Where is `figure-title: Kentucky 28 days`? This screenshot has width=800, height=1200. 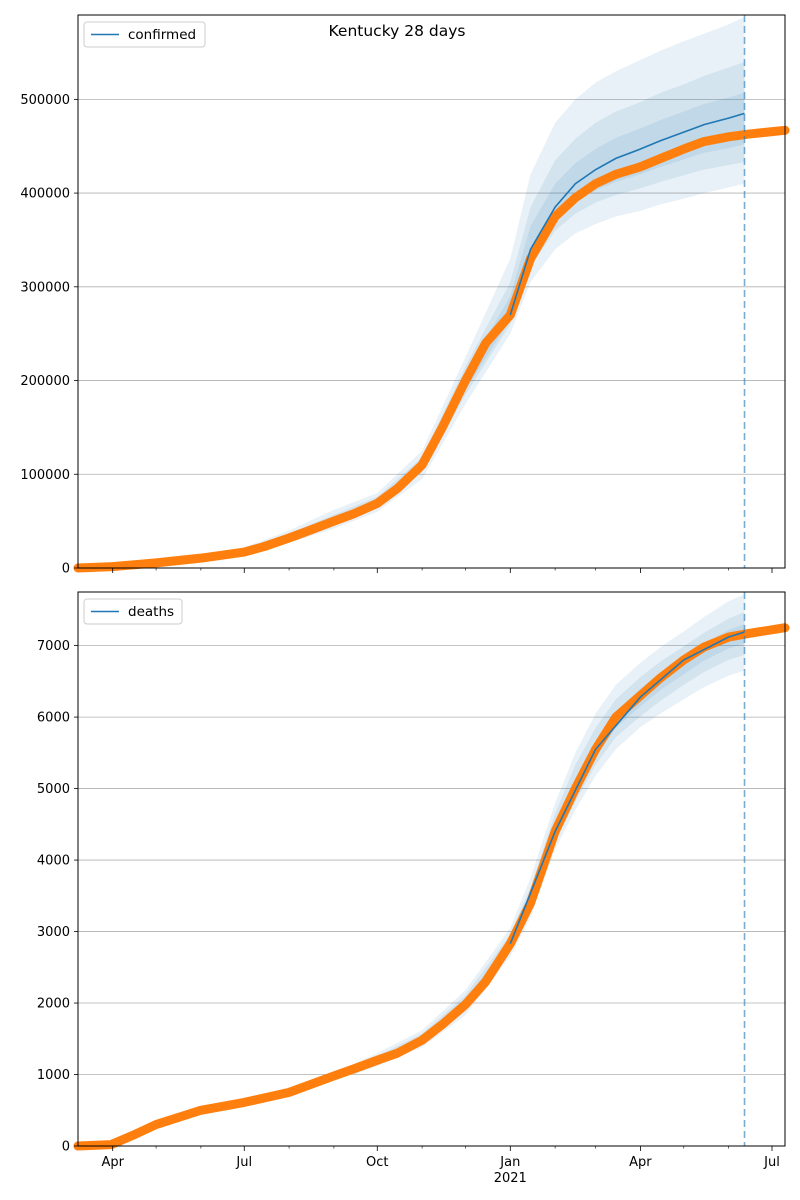 figure-title: Kentucky 28 days is located at coordinates (397, 31).